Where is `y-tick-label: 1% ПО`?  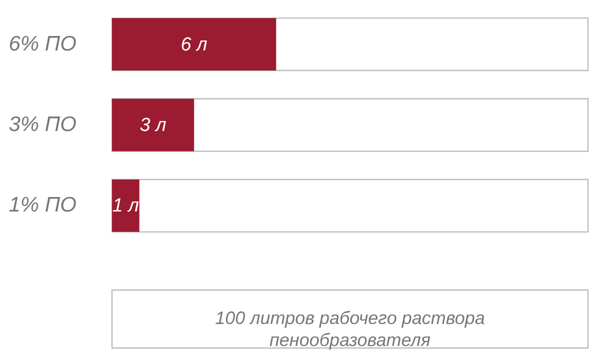
y-tick-label: 1% ПО is located at coordinates (42, 205).